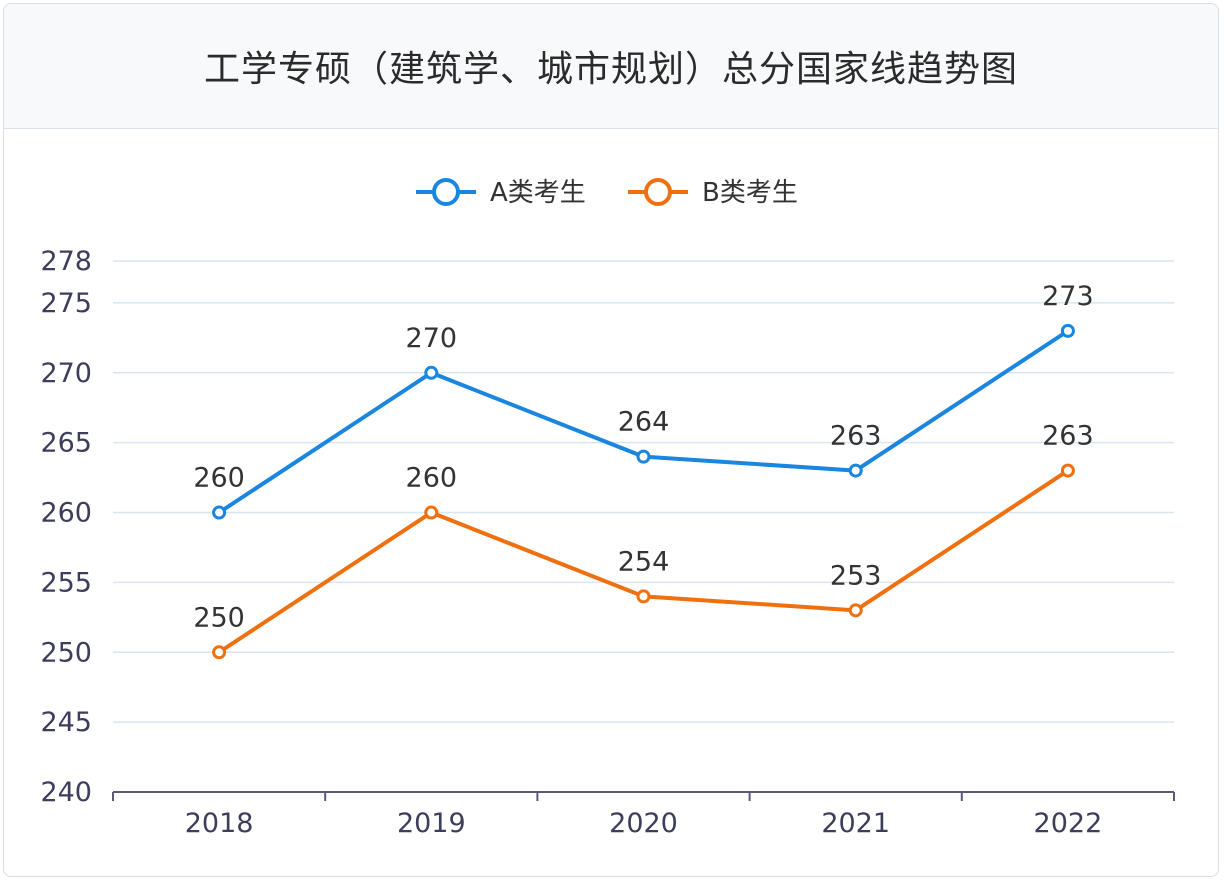 The width and height of the screenshot is (1224, 882). I want to click on x-tick-label: 2020, so click(643, 823).